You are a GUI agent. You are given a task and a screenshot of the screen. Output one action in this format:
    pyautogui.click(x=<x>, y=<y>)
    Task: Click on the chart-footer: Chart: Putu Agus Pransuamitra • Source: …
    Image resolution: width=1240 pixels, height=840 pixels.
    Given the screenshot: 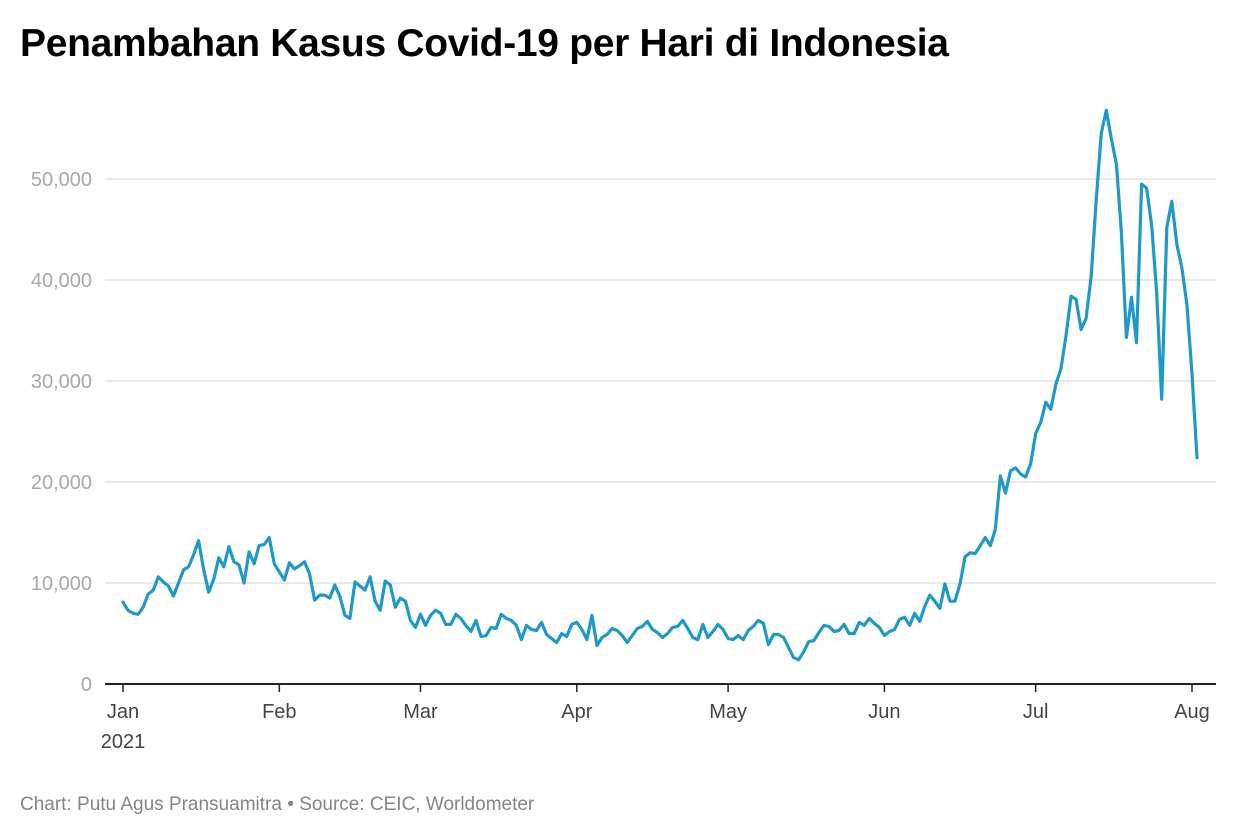 What is the action you would take?
    pyautogui.click(x=277, y=805)
    